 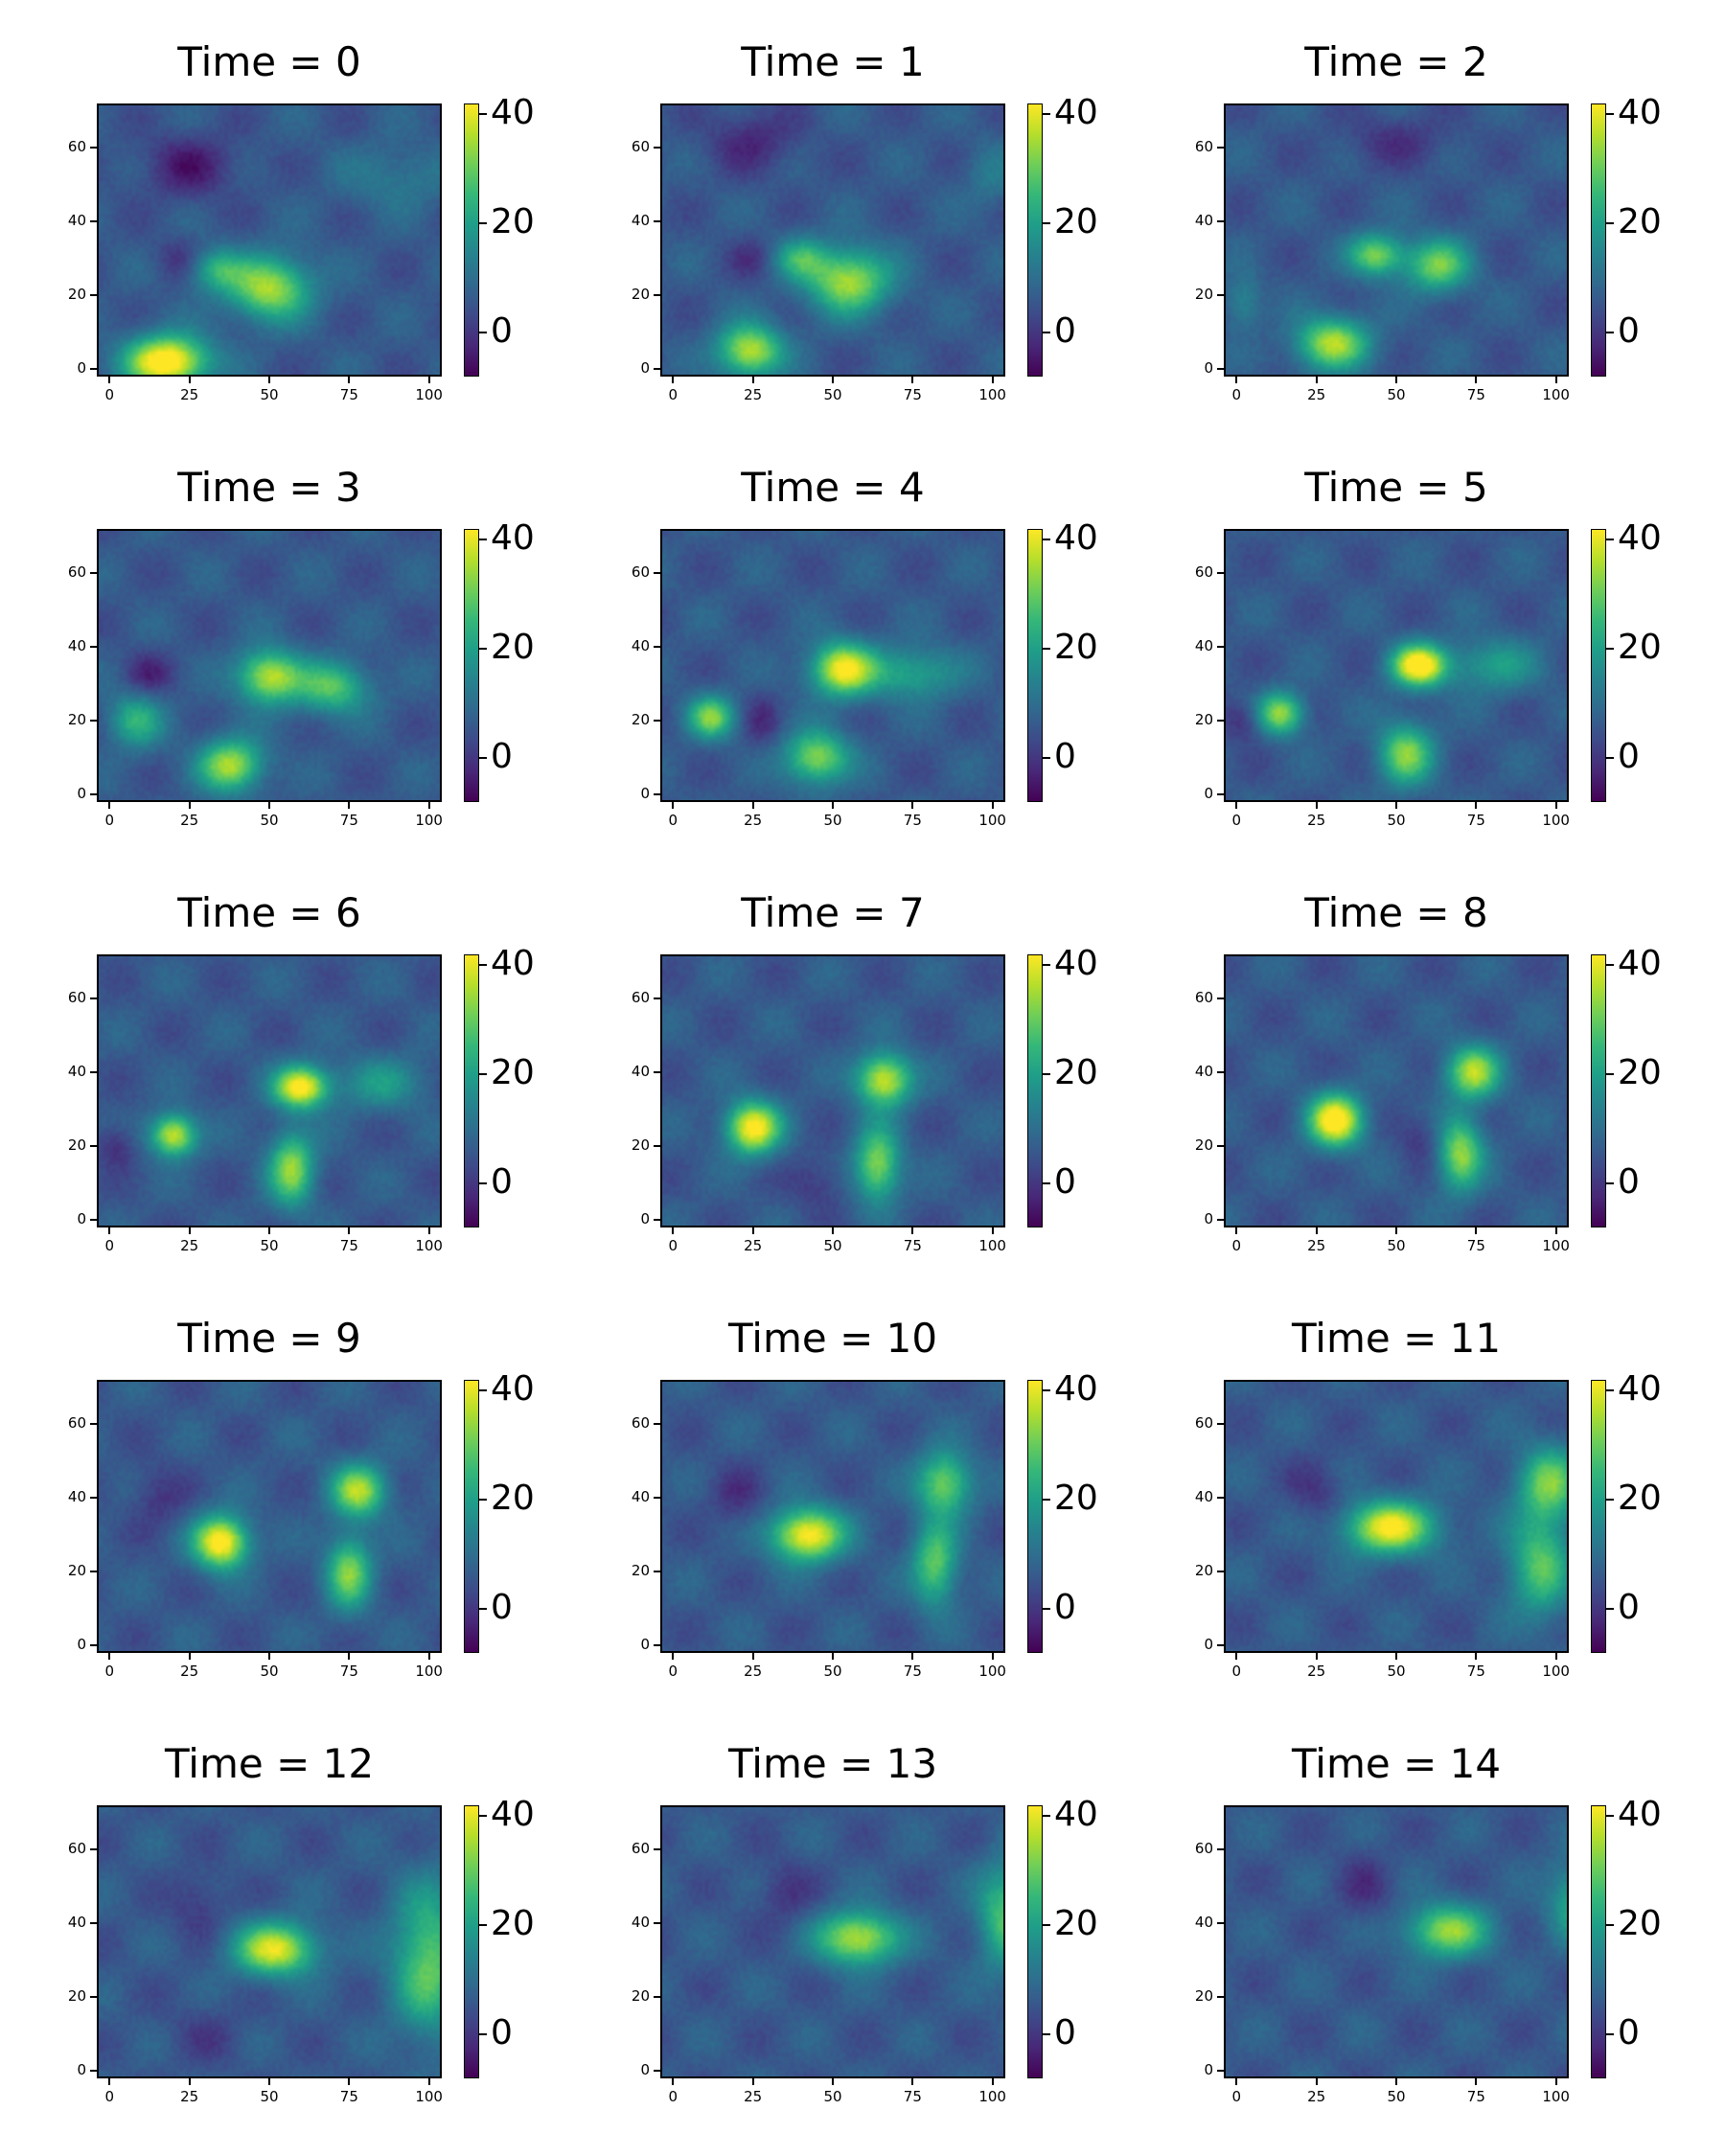 I want to click on panel-title: Time = 6, so click(x=269, y=912).